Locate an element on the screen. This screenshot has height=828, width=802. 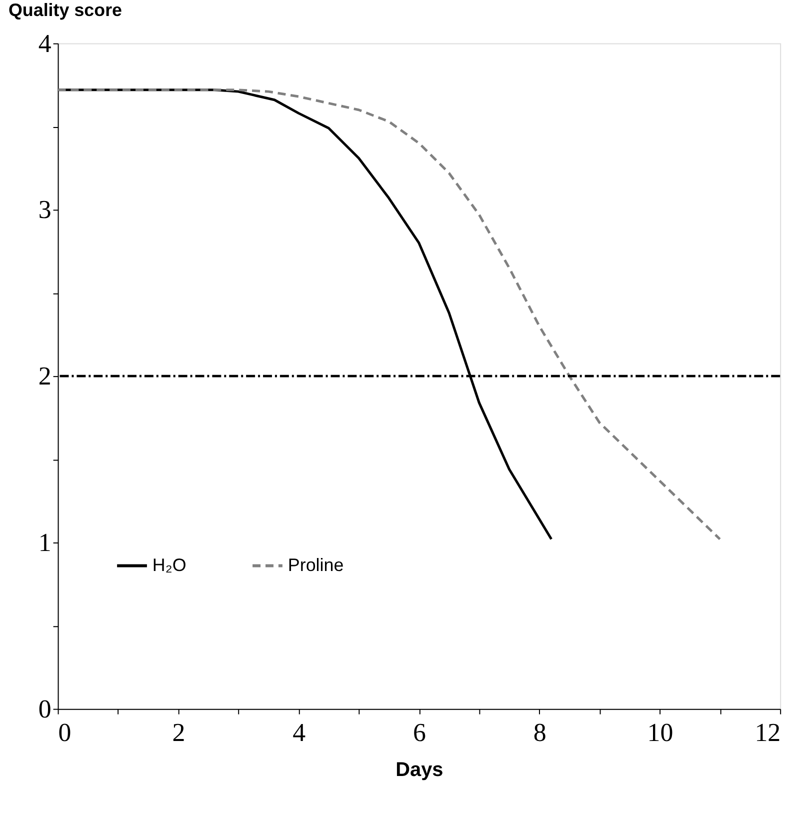
y-tick-label: 3 is located at coordinates (45, 209).